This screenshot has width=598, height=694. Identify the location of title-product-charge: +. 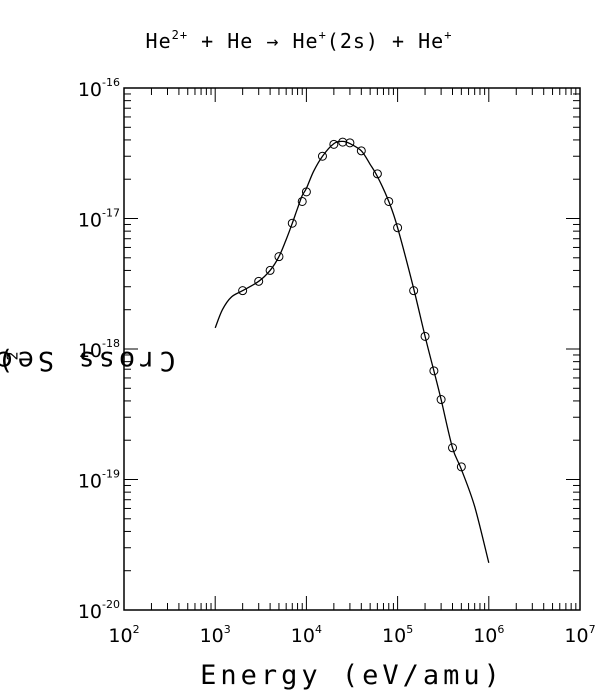
(322, 35).